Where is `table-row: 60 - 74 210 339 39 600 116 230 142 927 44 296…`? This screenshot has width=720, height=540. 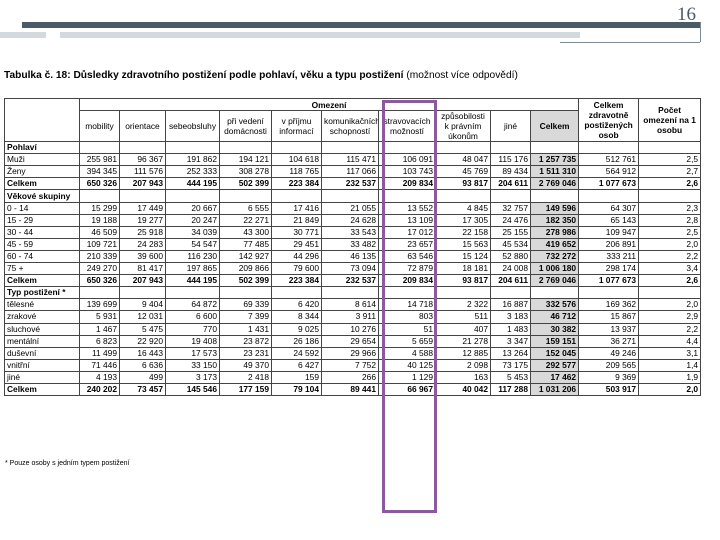 table-row: 60 - 74 210 339 39 600 116 230 142 927 44 296… is located at coordinates (353, 256).